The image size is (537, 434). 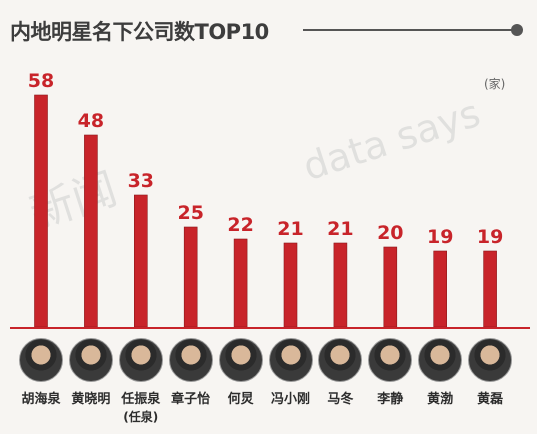 I want to click on category-label-1: 黄晓明, so click(x=91, y=399).